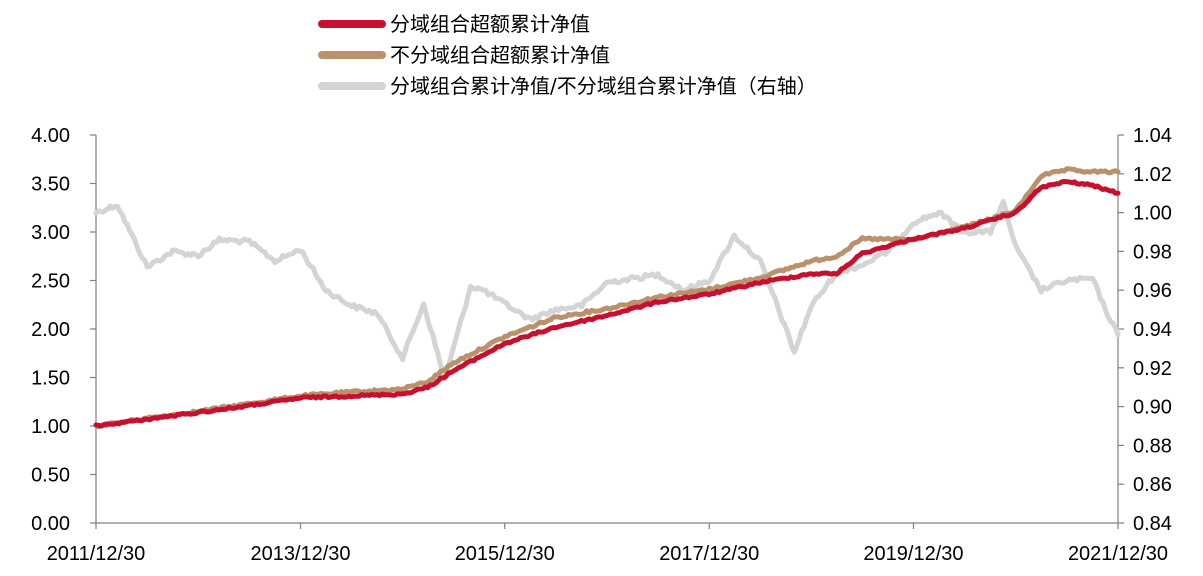 Image resolution: width=1203 pixels, height=576 pixels. I want to click on left-y-tick-label: 1.50, so click(50, 379).